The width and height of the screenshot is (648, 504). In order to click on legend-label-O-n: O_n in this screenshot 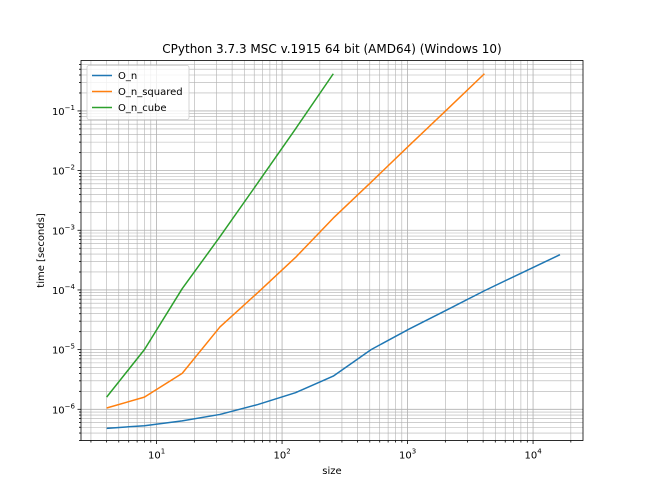, I will do `click(127, 76)`.